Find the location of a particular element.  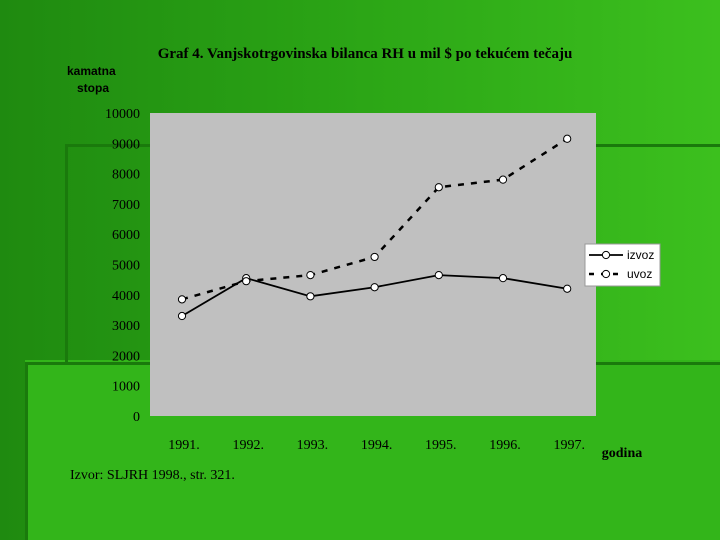

x-tick-labels: 1991. 1992. 1993. 1994. 1995. 1996. 1997. is located at coordinates (376, 445).